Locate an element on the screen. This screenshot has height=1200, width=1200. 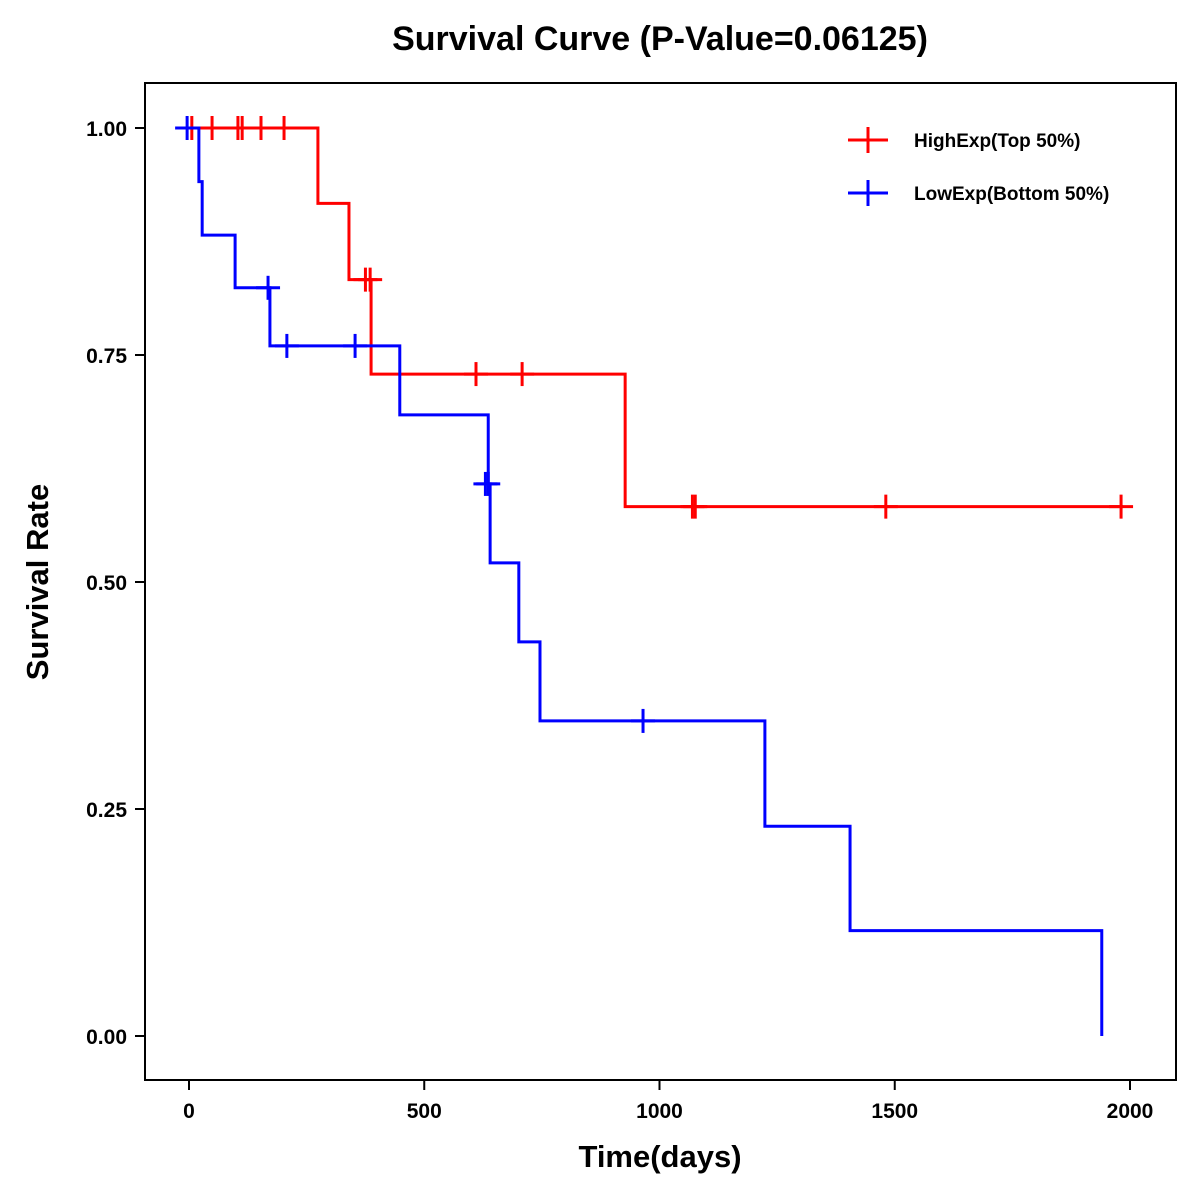
y-tick-label: 1.00 is located at coordinates (106, 129).